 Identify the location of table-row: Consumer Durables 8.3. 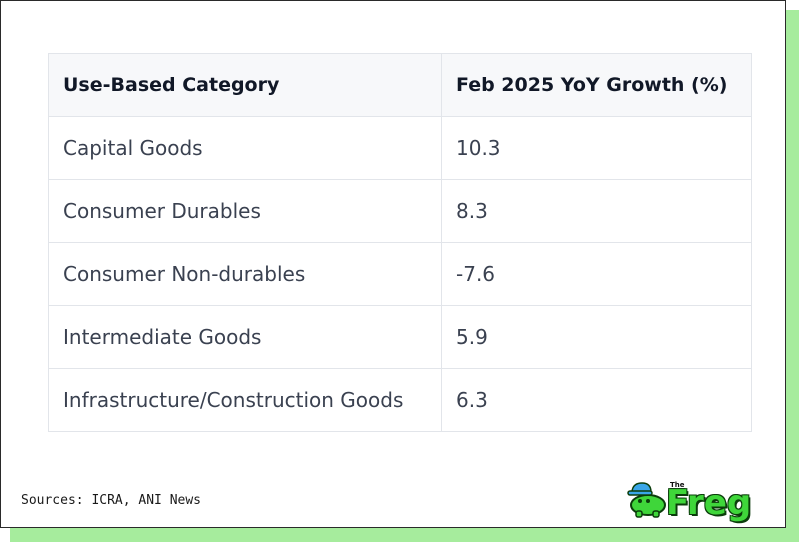
(400, 211).